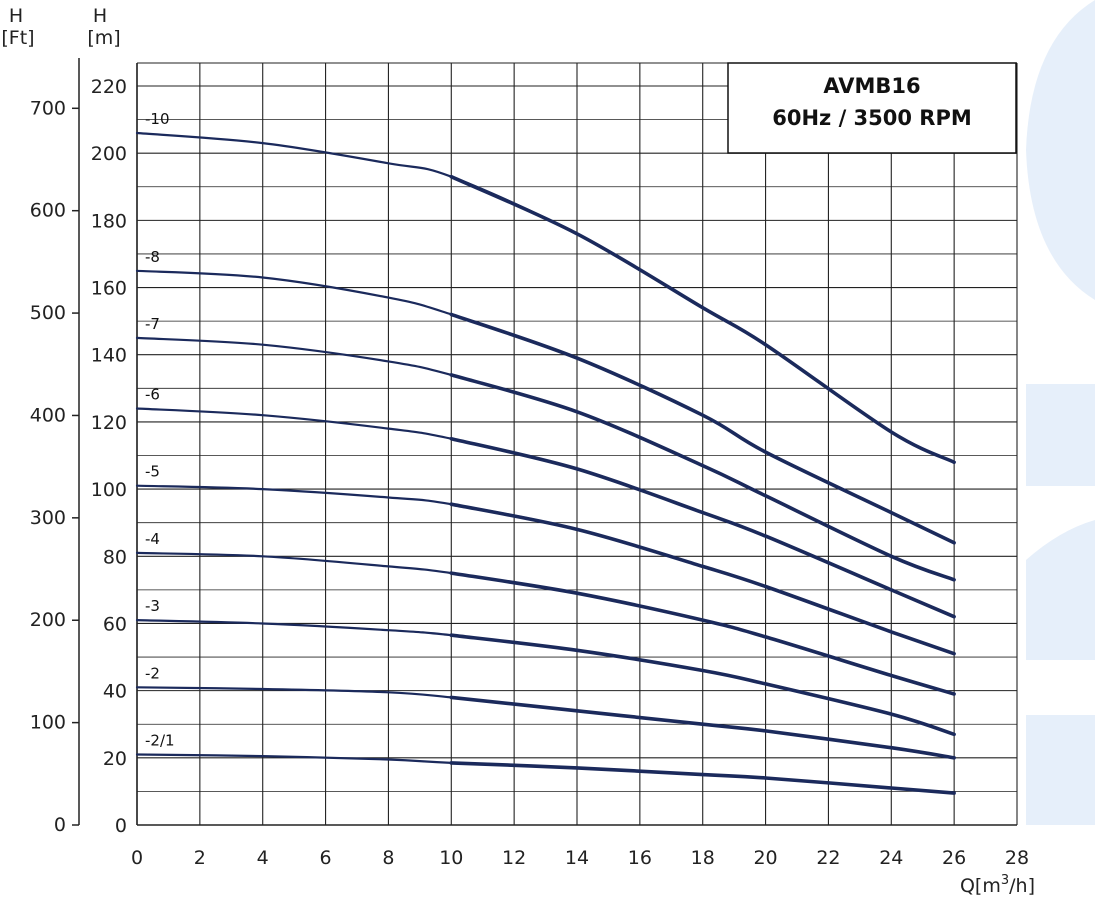 The width and height of the screenshot is (1095, 902). Describe the element at coordinates (152, 394) in the screenshot. I see `series-label-6: -6` at that location.